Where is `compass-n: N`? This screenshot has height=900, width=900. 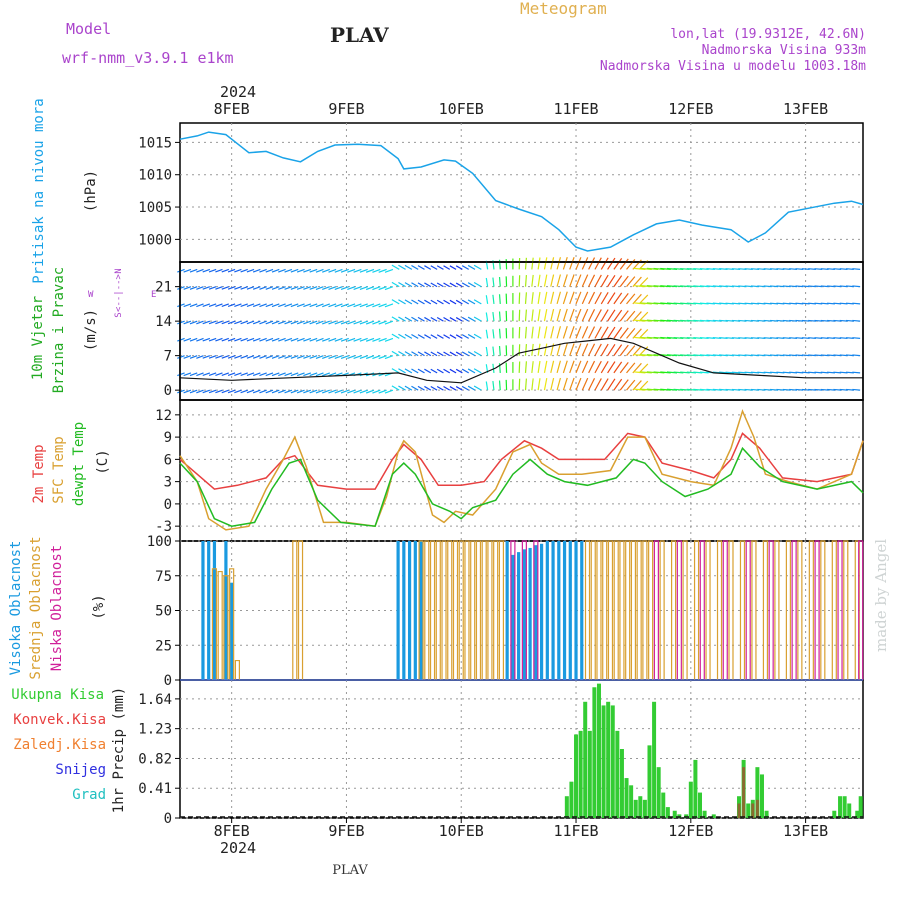 compass-n: N is located at coordinates (119, 270).